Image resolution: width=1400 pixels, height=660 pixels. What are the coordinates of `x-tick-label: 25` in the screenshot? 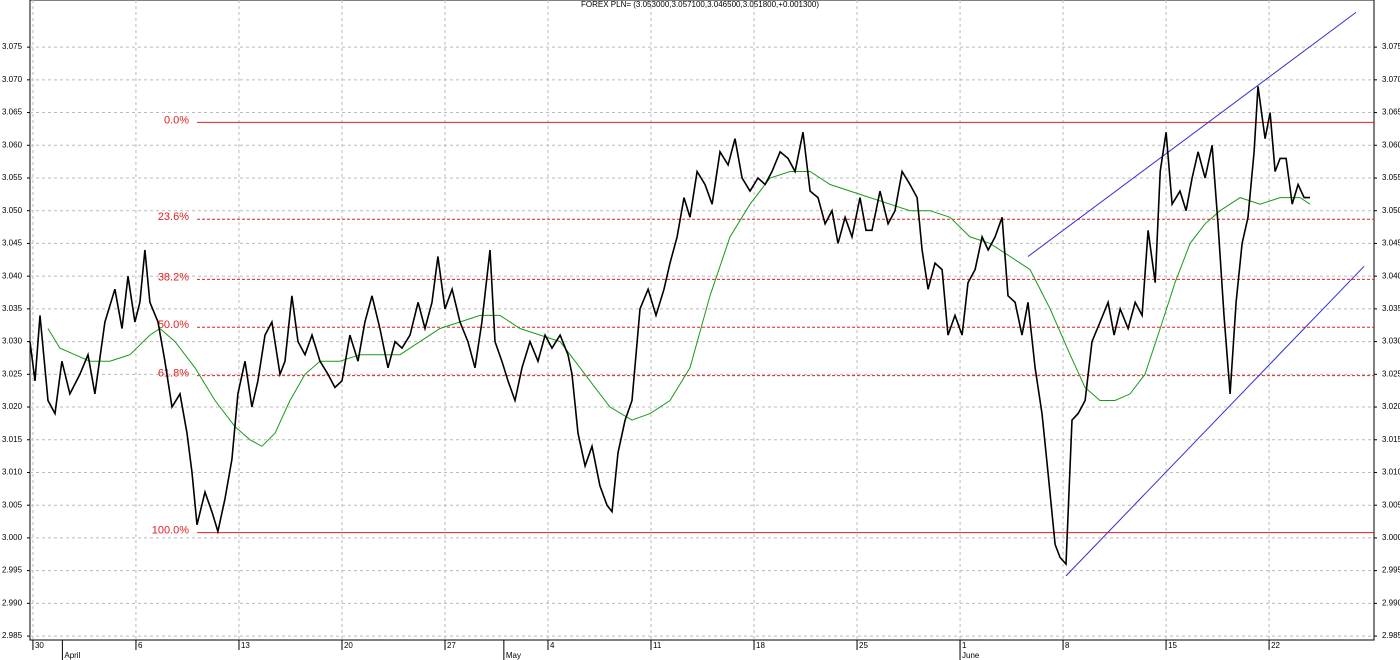 It's located at (863, 645).